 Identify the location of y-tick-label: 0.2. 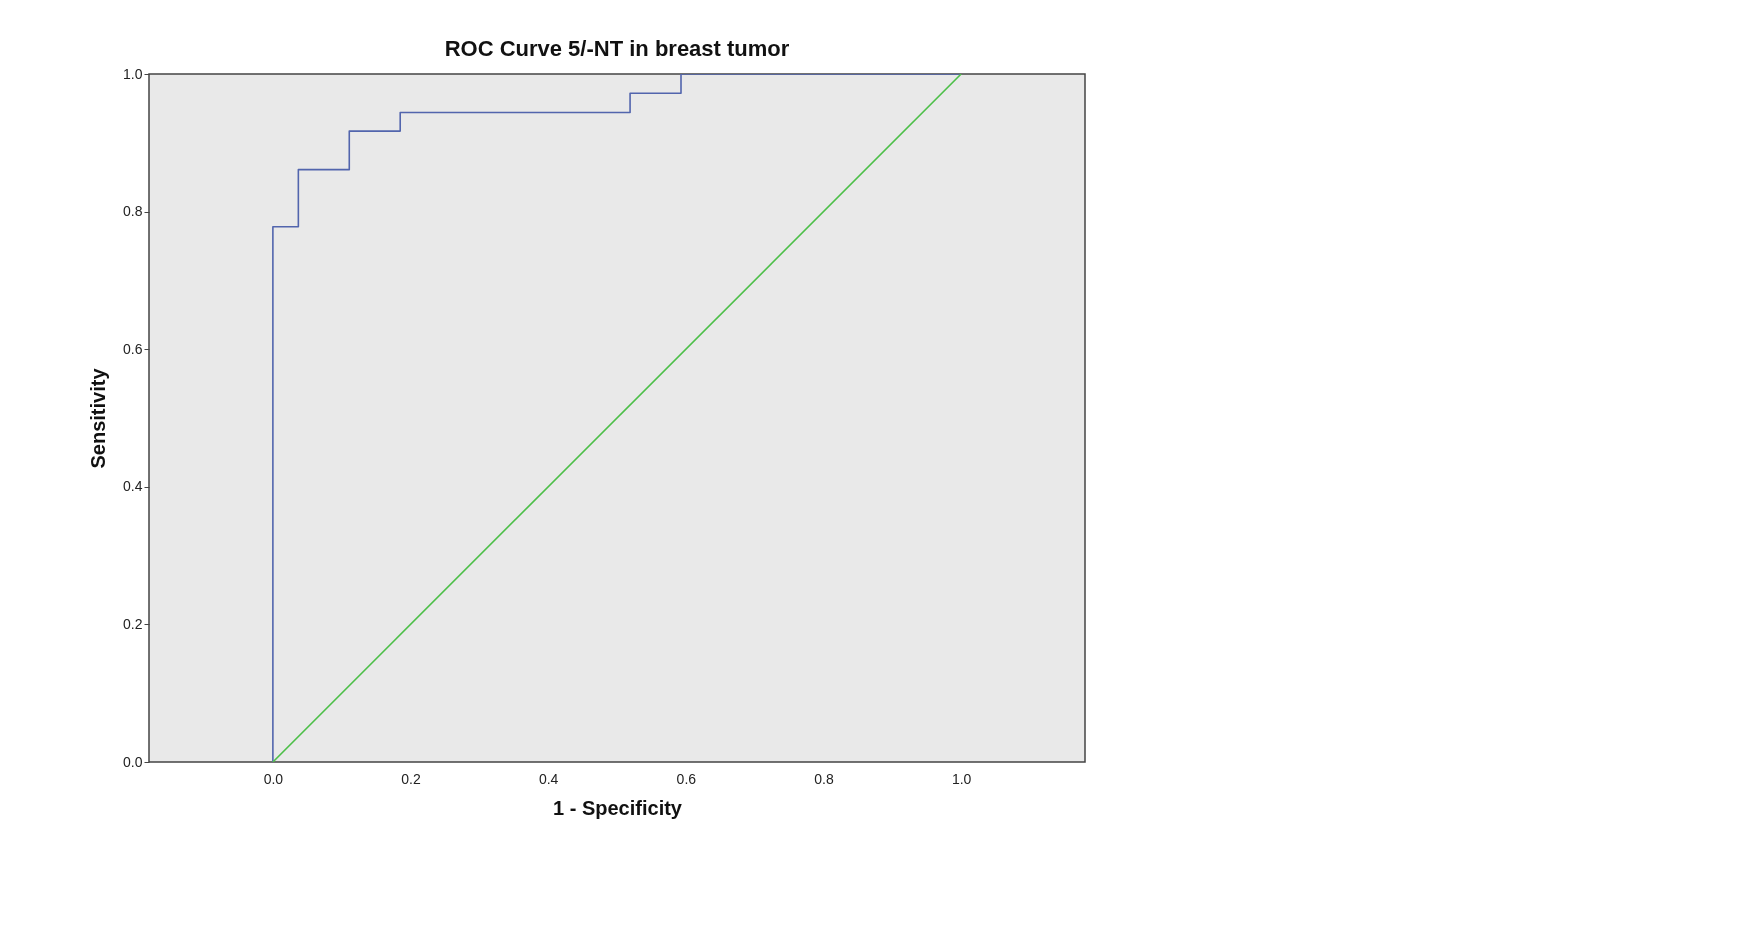
(133, 623).